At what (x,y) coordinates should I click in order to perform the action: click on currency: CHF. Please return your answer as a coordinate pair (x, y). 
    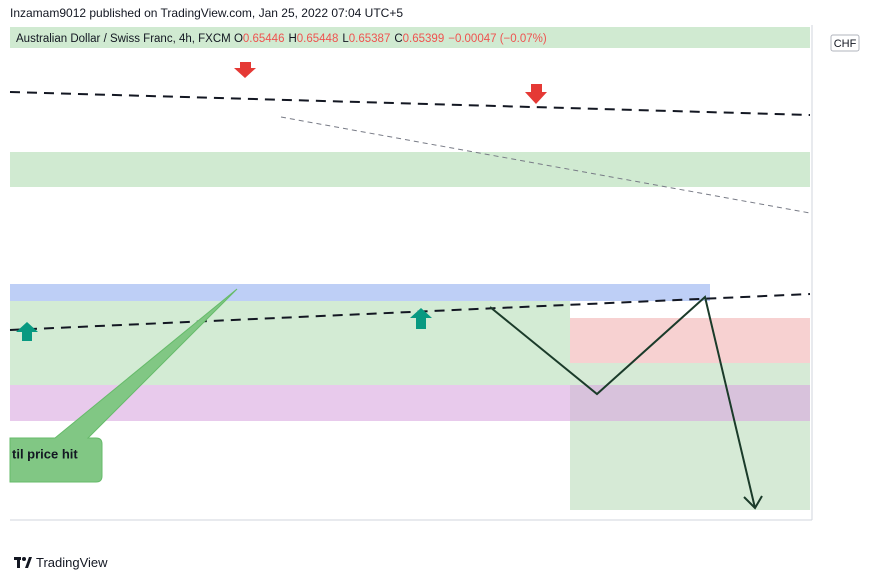
    Looking at the image, I should click on (845, 44).